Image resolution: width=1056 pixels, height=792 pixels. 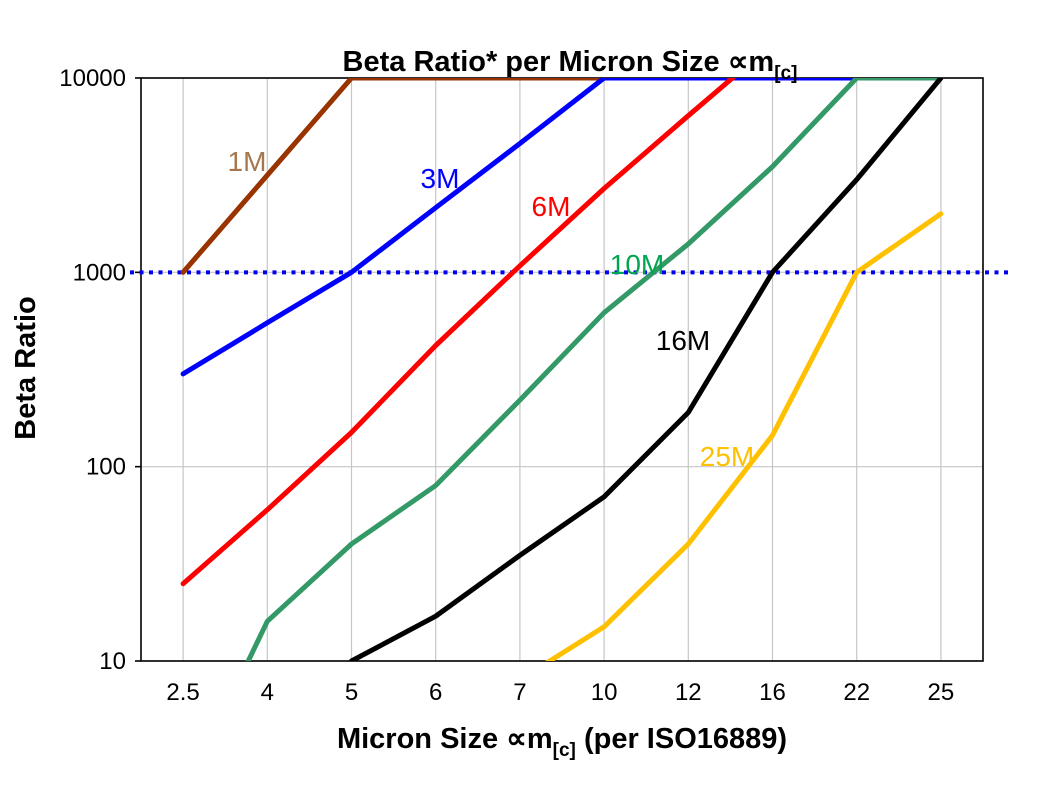 I want to click on y-tick-label-100: 100, so click(x=106, y=467).